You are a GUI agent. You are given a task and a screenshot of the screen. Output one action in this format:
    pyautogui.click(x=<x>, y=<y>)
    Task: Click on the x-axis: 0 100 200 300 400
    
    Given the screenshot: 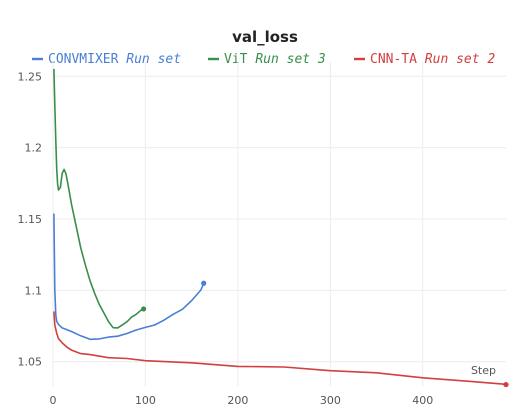 What is the action you would take?
    pyautogui.click(x=242, y=400)
    